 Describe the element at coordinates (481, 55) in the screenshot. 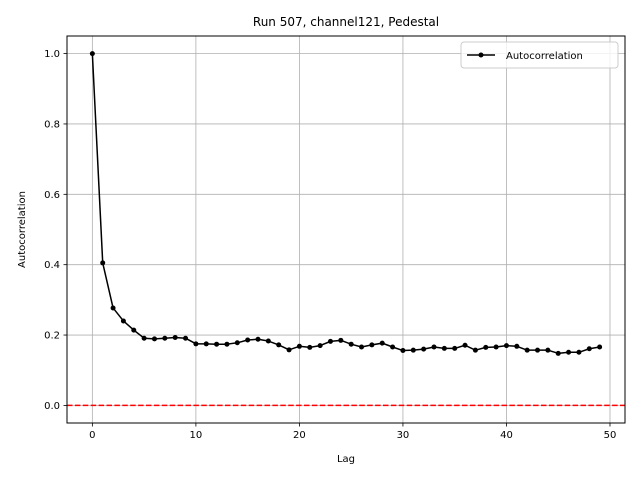

I see `legend-marker-swatch` at that location.